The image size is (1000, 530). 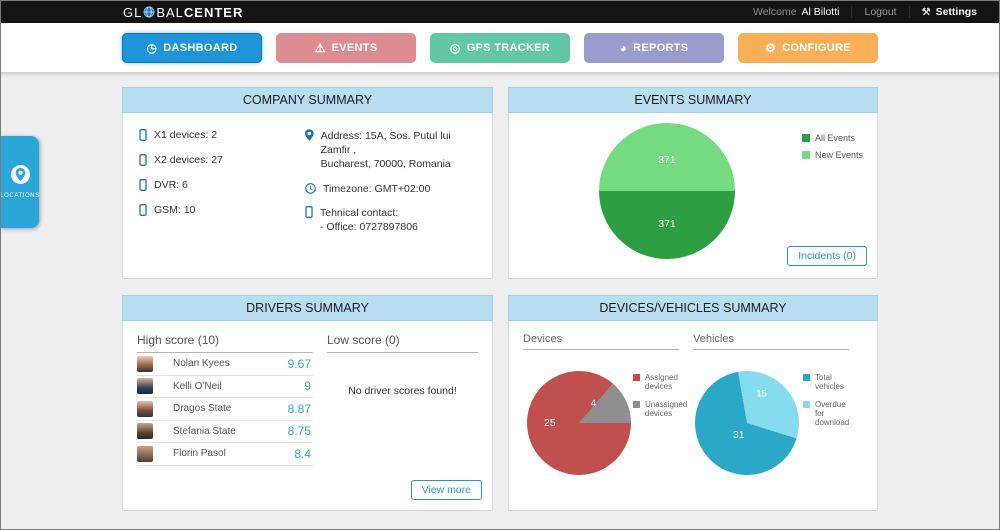 I want to click on brand-logo: GL BAL CENTER, so click(x=183, y=12).